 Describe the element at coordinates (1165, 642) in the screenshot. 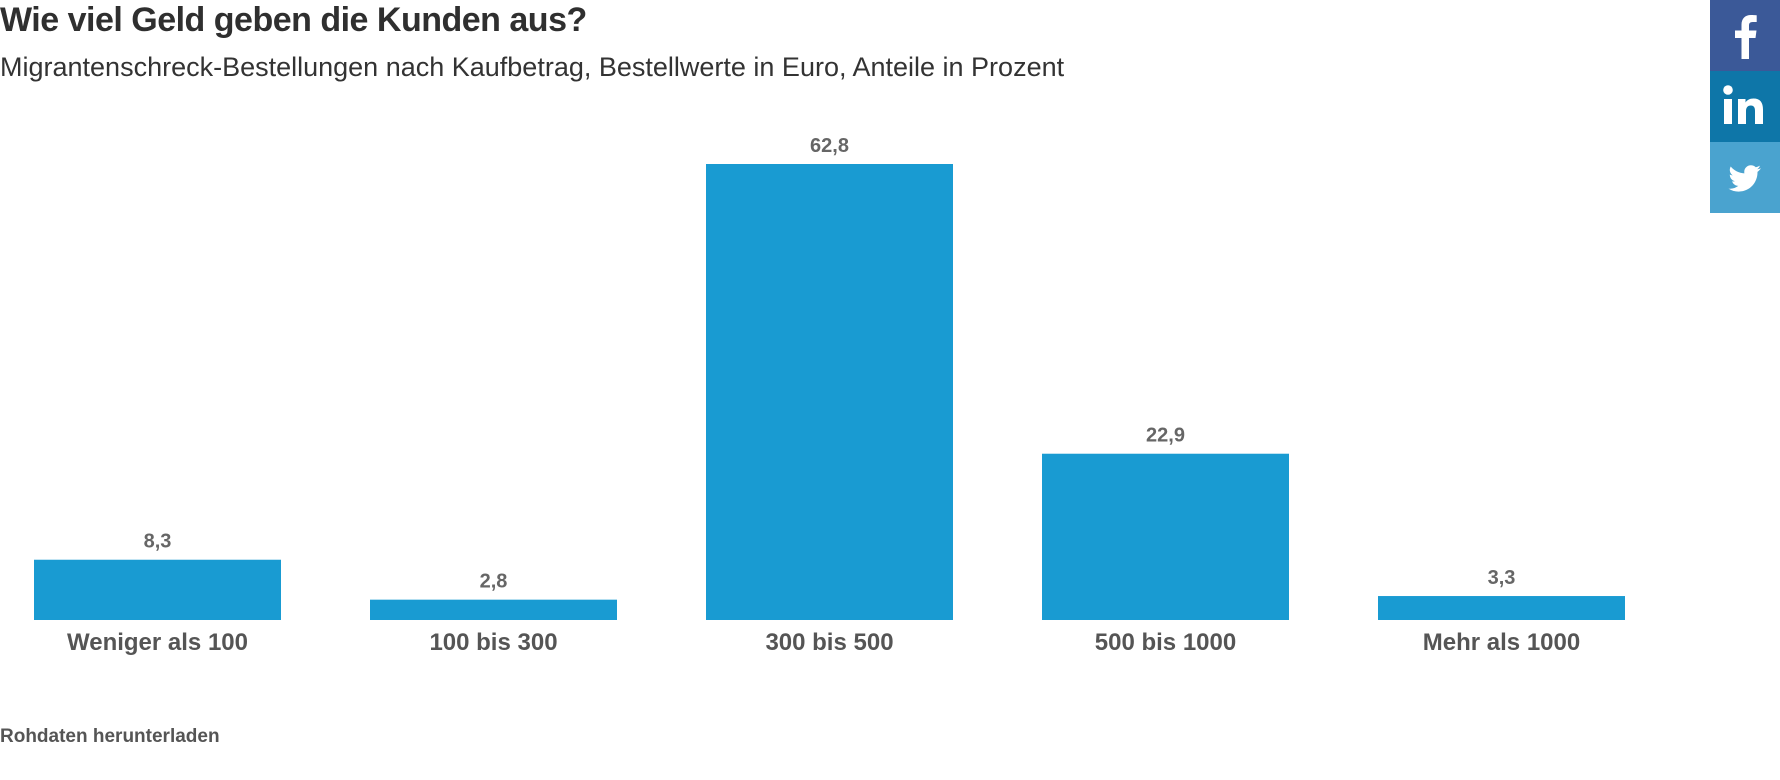

I see `category-label: 500 bis 1000` at that location.